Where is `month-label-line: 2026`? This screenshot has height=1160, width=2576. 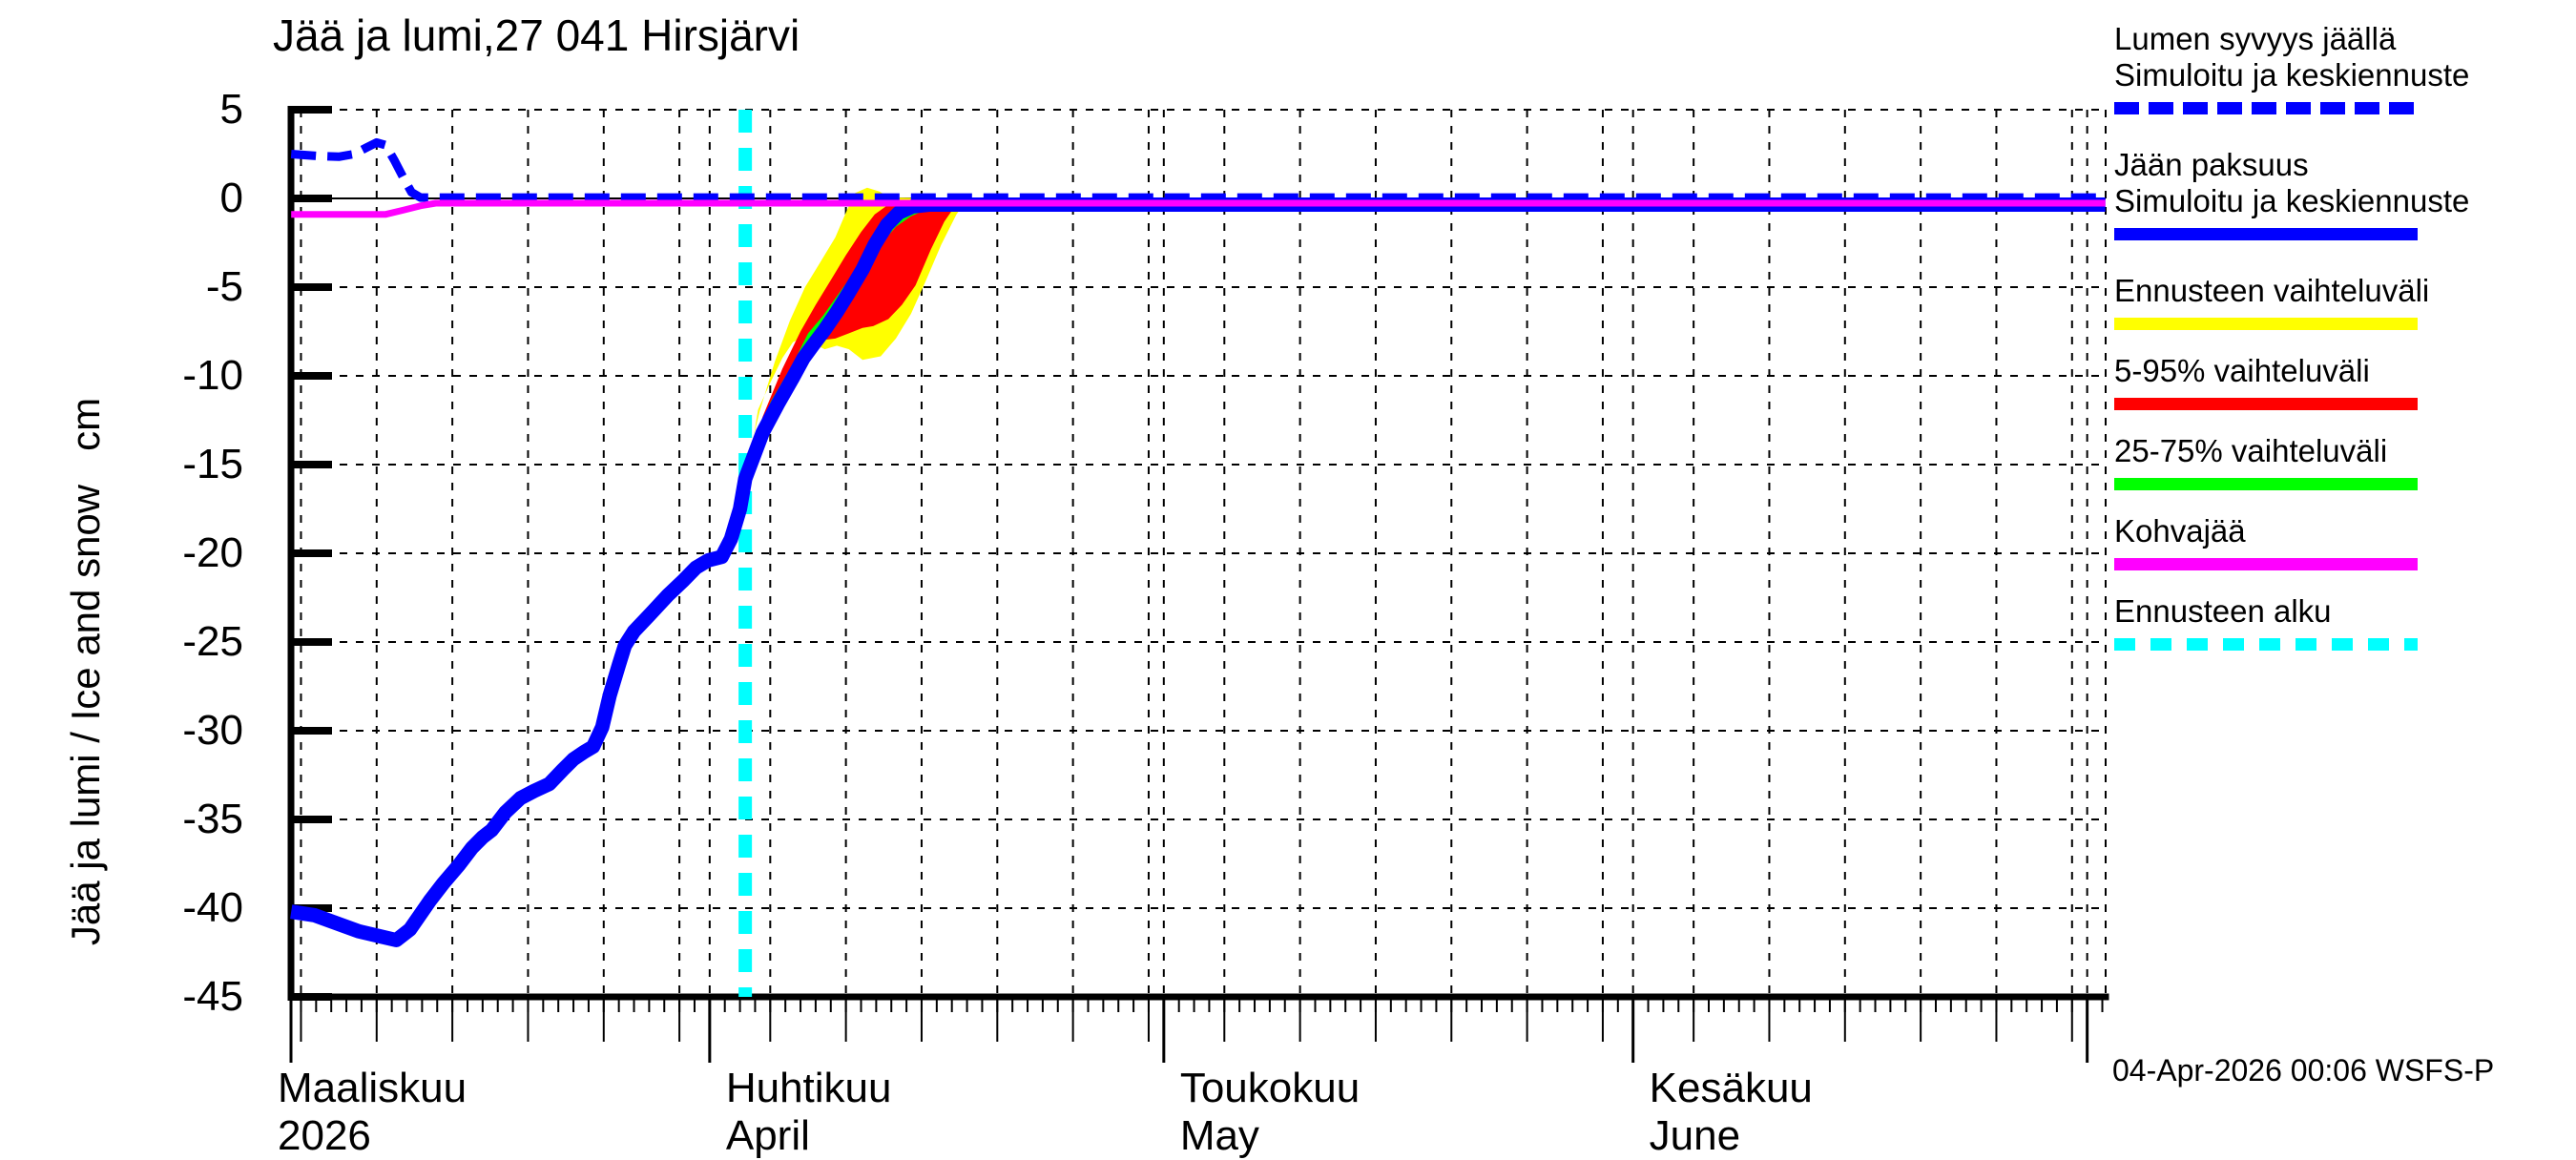
month-label-line: 2026 is located at coordinates (324, 1135).